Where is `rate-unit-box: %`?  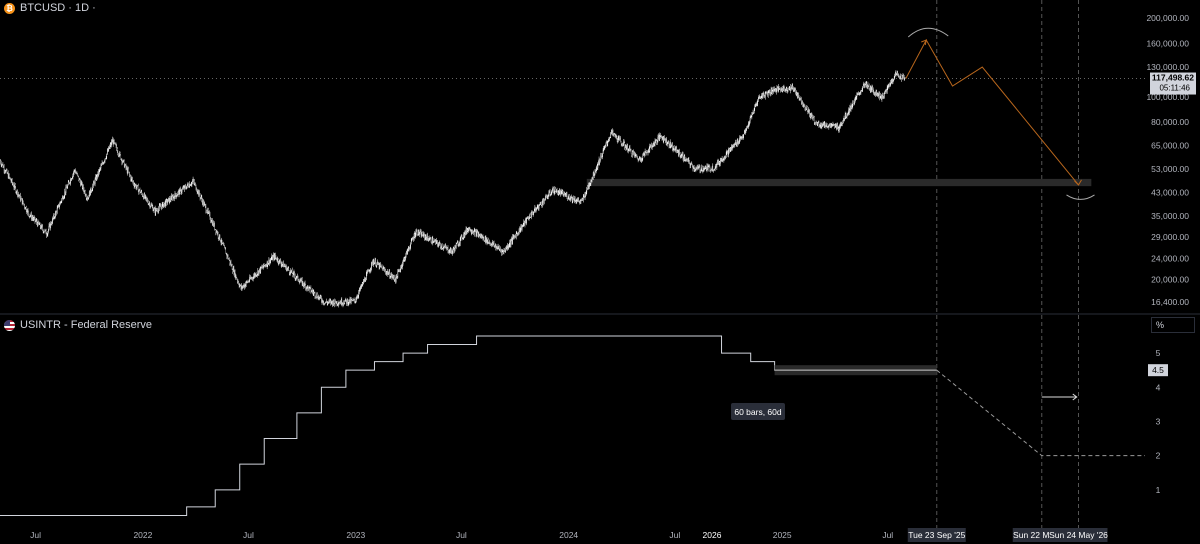 rate-unit-box: % is located at coordinates (1173, 325).